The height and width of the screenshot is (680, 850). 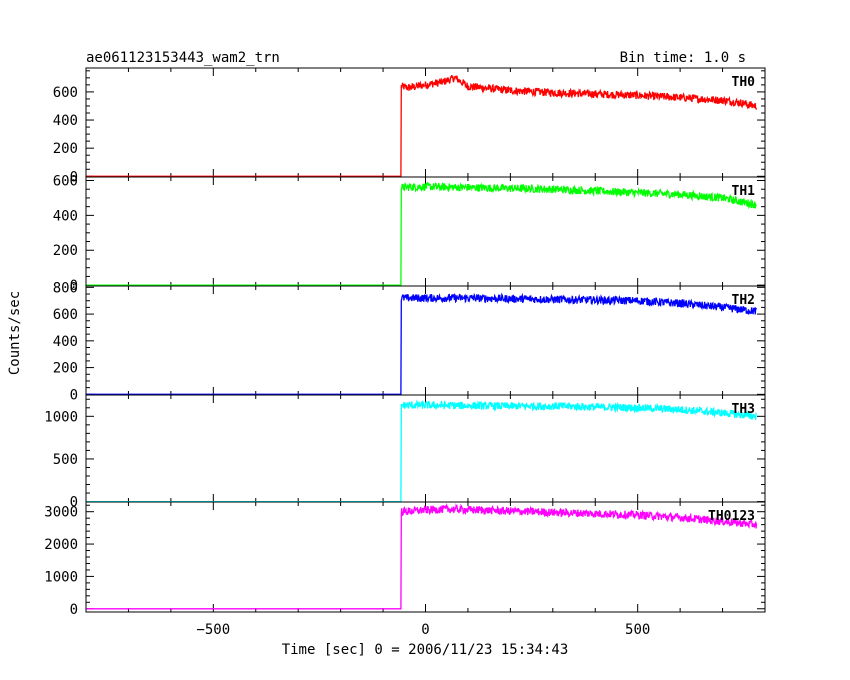 What do you see at coordinates (744, 82) in the screenshot?
I see `panel-label-th0: TH0` at bounding box center [744, 82].